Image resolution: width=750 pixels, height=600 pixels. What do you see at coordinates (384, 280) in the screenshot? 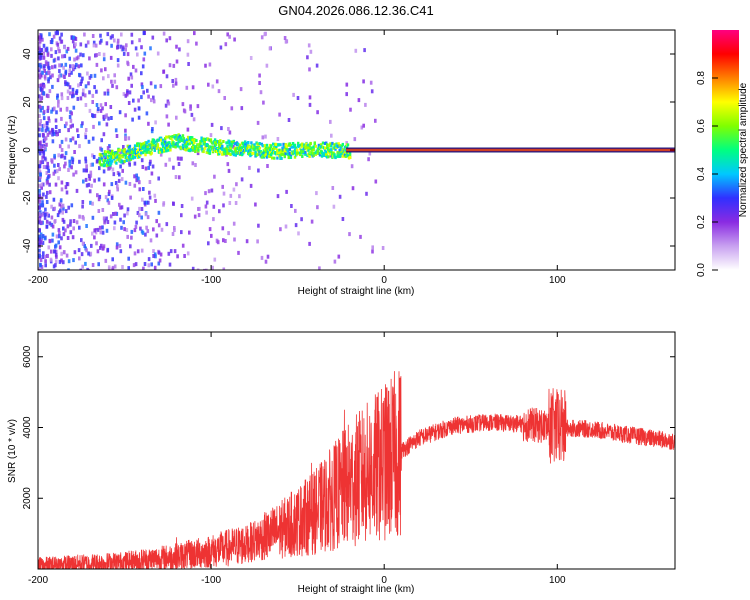
I see `x-tick-label: 0` at bounding box center [384, 280].